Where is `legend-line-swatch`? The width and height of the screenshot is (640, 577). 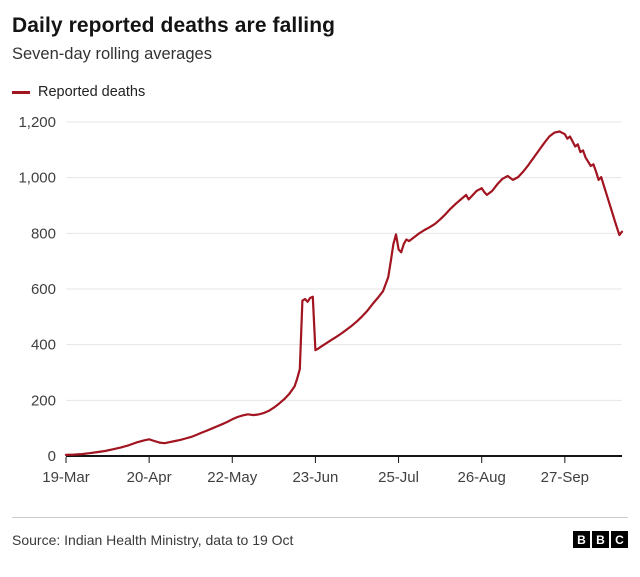 legend-line-swatch is located at coordinates (21, 92).